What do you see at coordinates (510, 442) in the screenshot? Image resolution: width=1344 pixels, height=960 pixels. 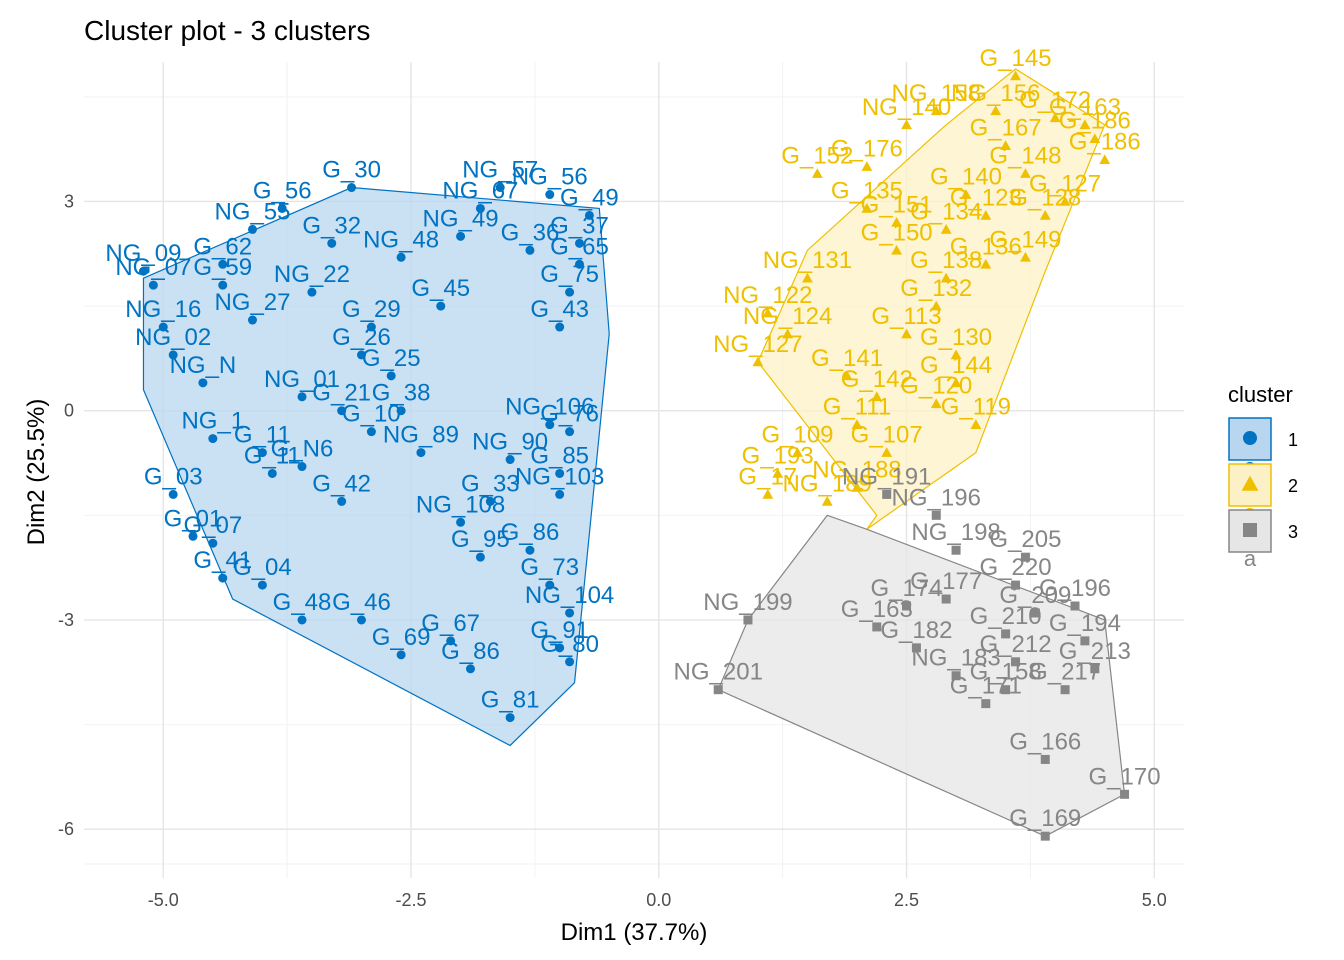 I see `point-label: NG_90` at bounding box center [510, 442].